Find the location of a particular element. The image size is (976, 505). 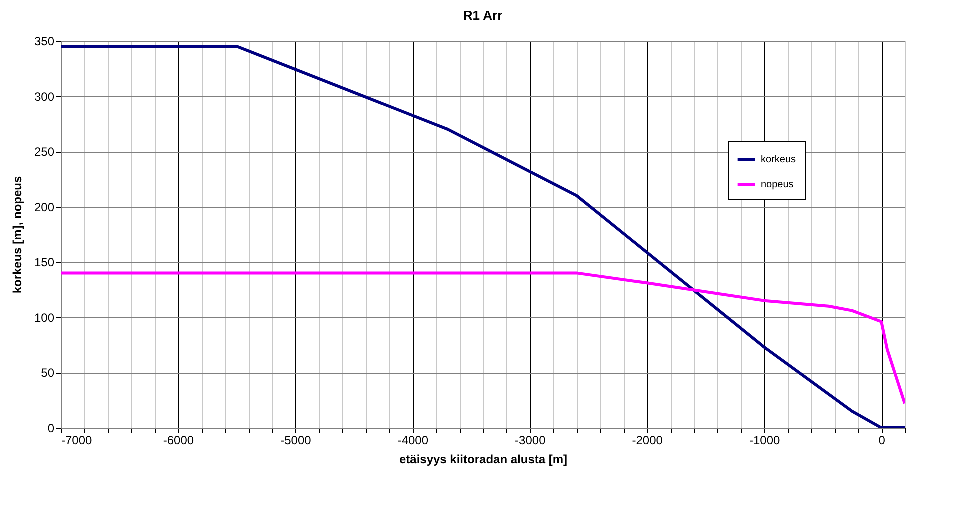

x-tick-label: -4000 is located at coordinates (413, 441).